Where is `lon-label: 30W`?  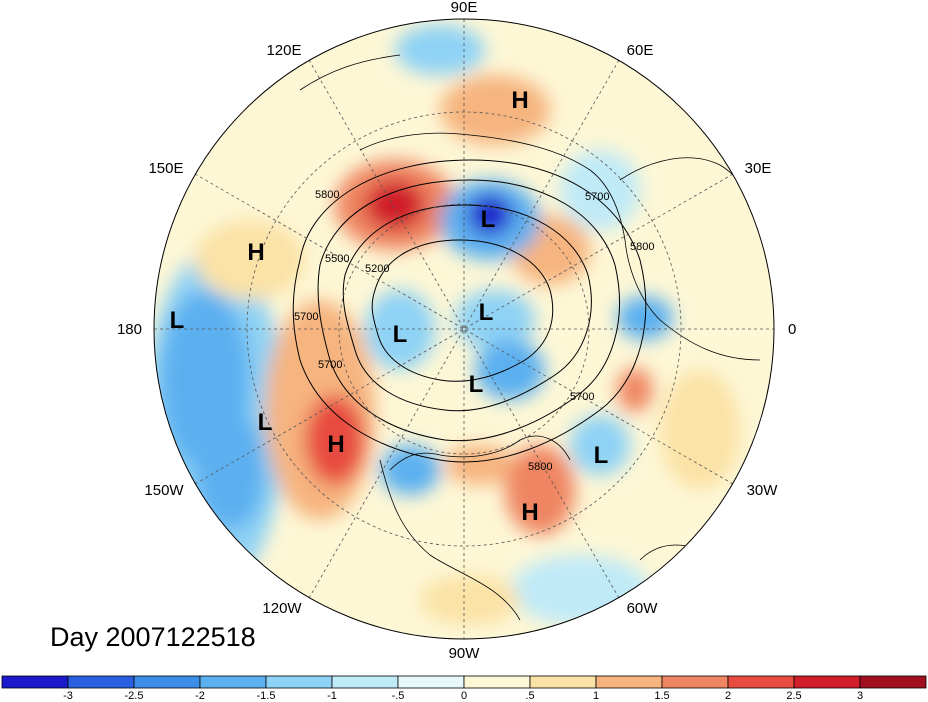 lon-label: 30W is located at coordinates (763, 490).